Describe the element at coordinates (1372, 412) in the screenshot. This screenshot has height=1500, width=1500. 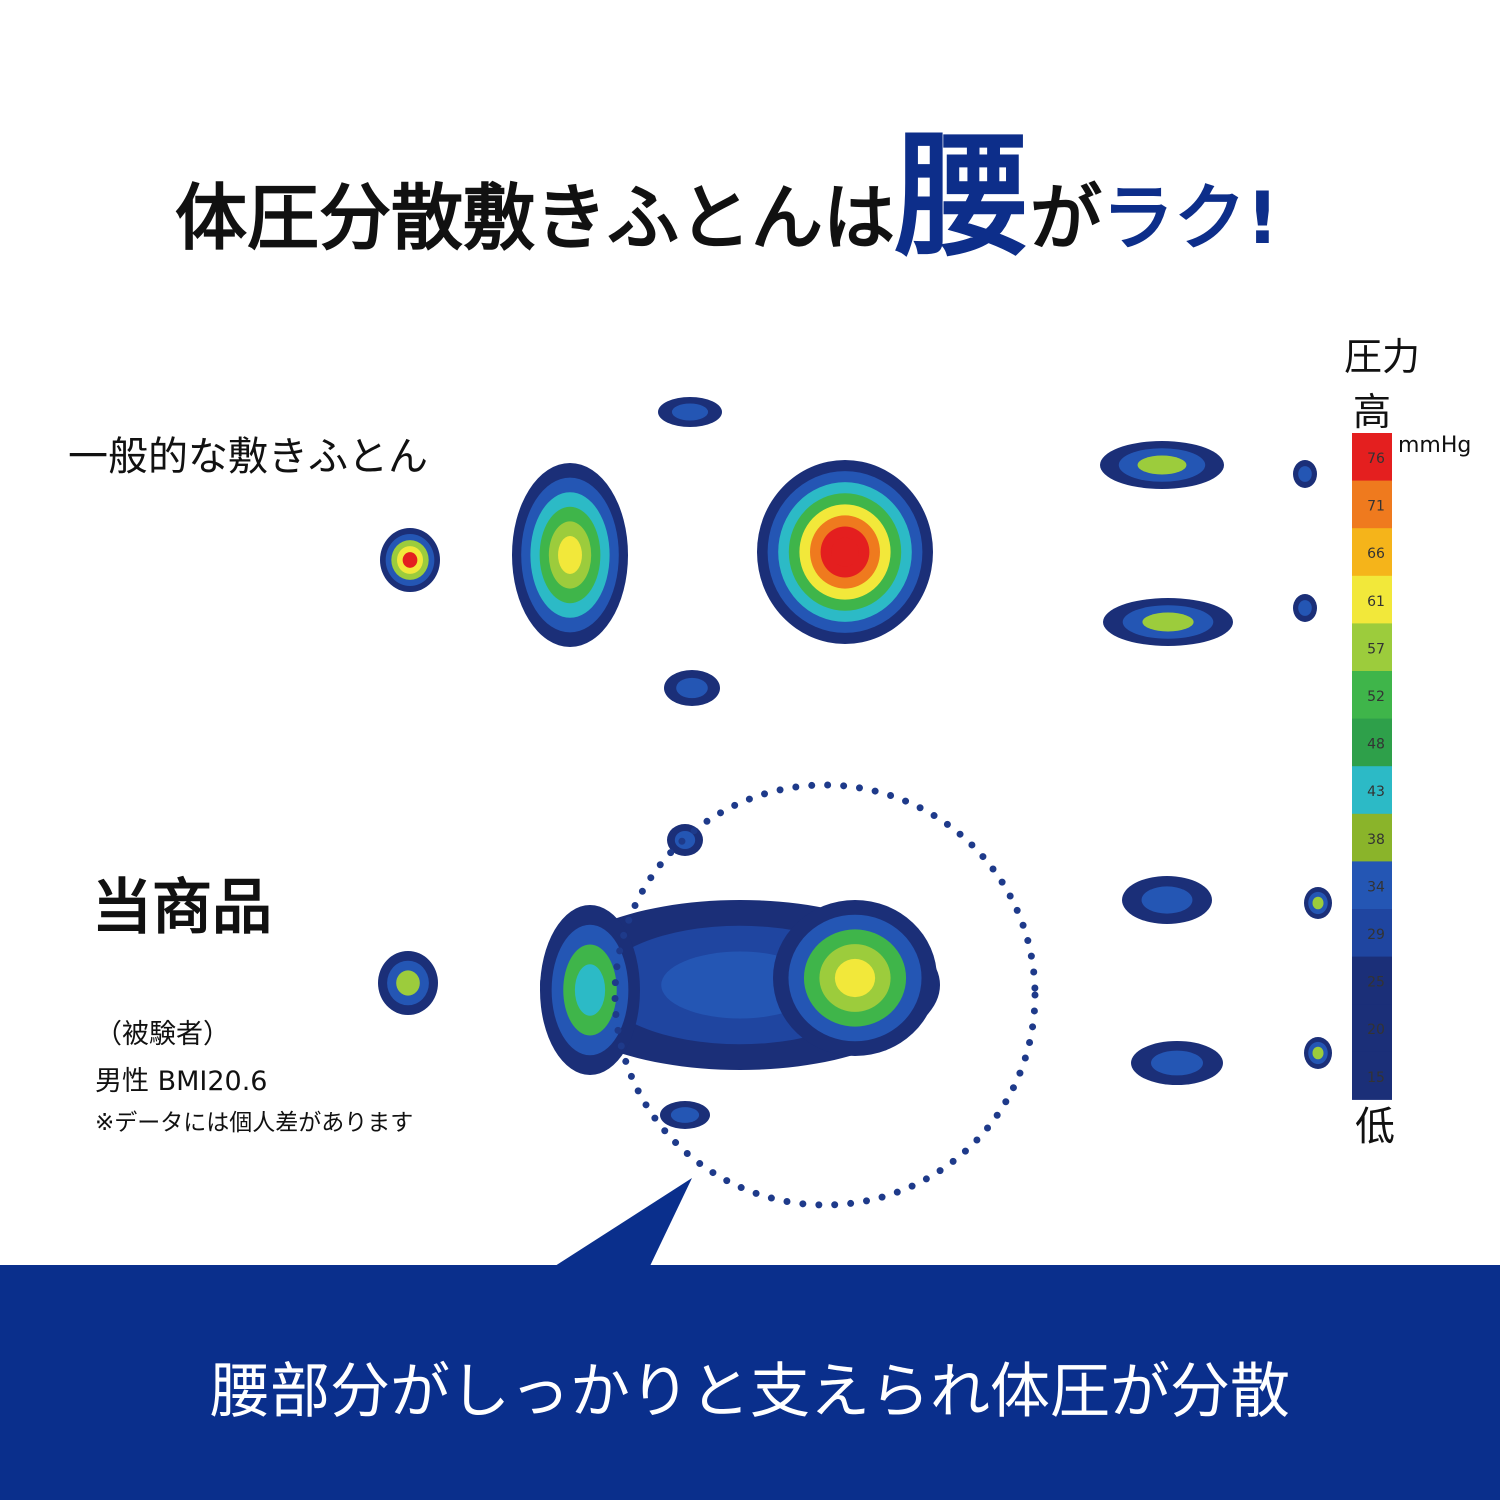
I see `legend-high: 高` at that location.